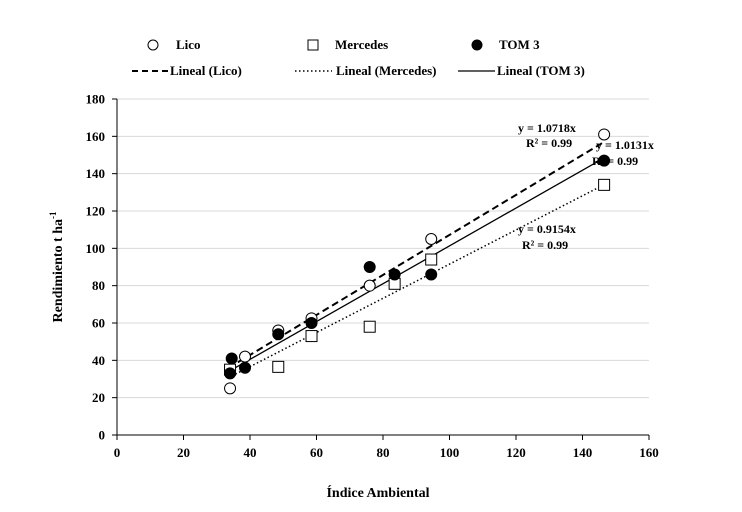 This screenshot has height=512, width=742. I want to click on y-axis-title: Rendimiento t ha-1, so click(57, 266).